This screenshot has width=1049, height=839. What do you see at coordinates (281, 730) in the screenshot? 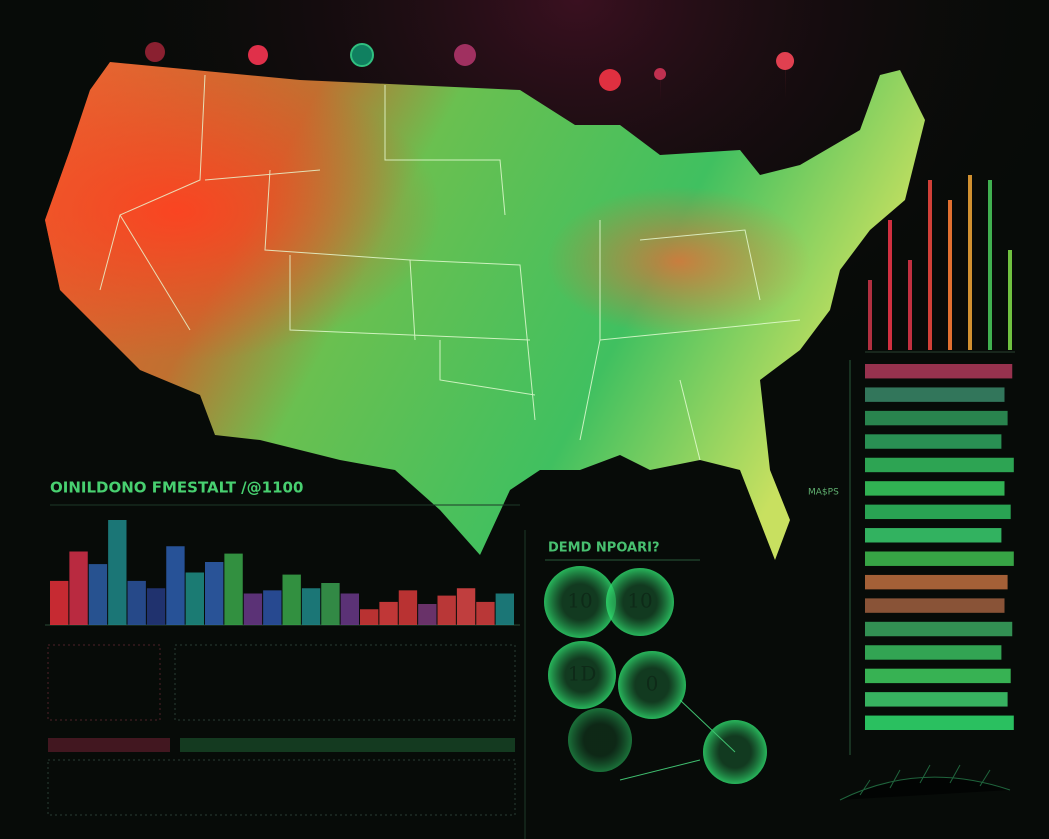
I see `text-tables` at bounding box center [281, 730].